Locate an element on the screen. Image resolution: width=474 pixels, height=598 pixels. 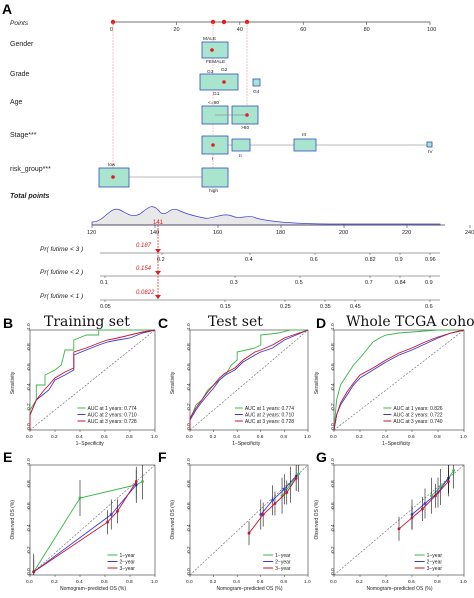
panel-letter-c: C is located at coordinates (163, 323).